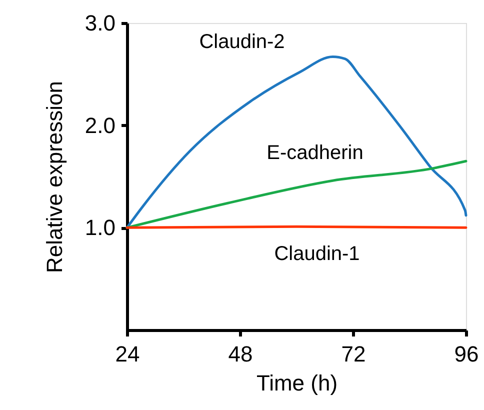  Describe the element at coordinates (242, 42) in the screenshot. I see `annotation: Claudin-2` at that location.